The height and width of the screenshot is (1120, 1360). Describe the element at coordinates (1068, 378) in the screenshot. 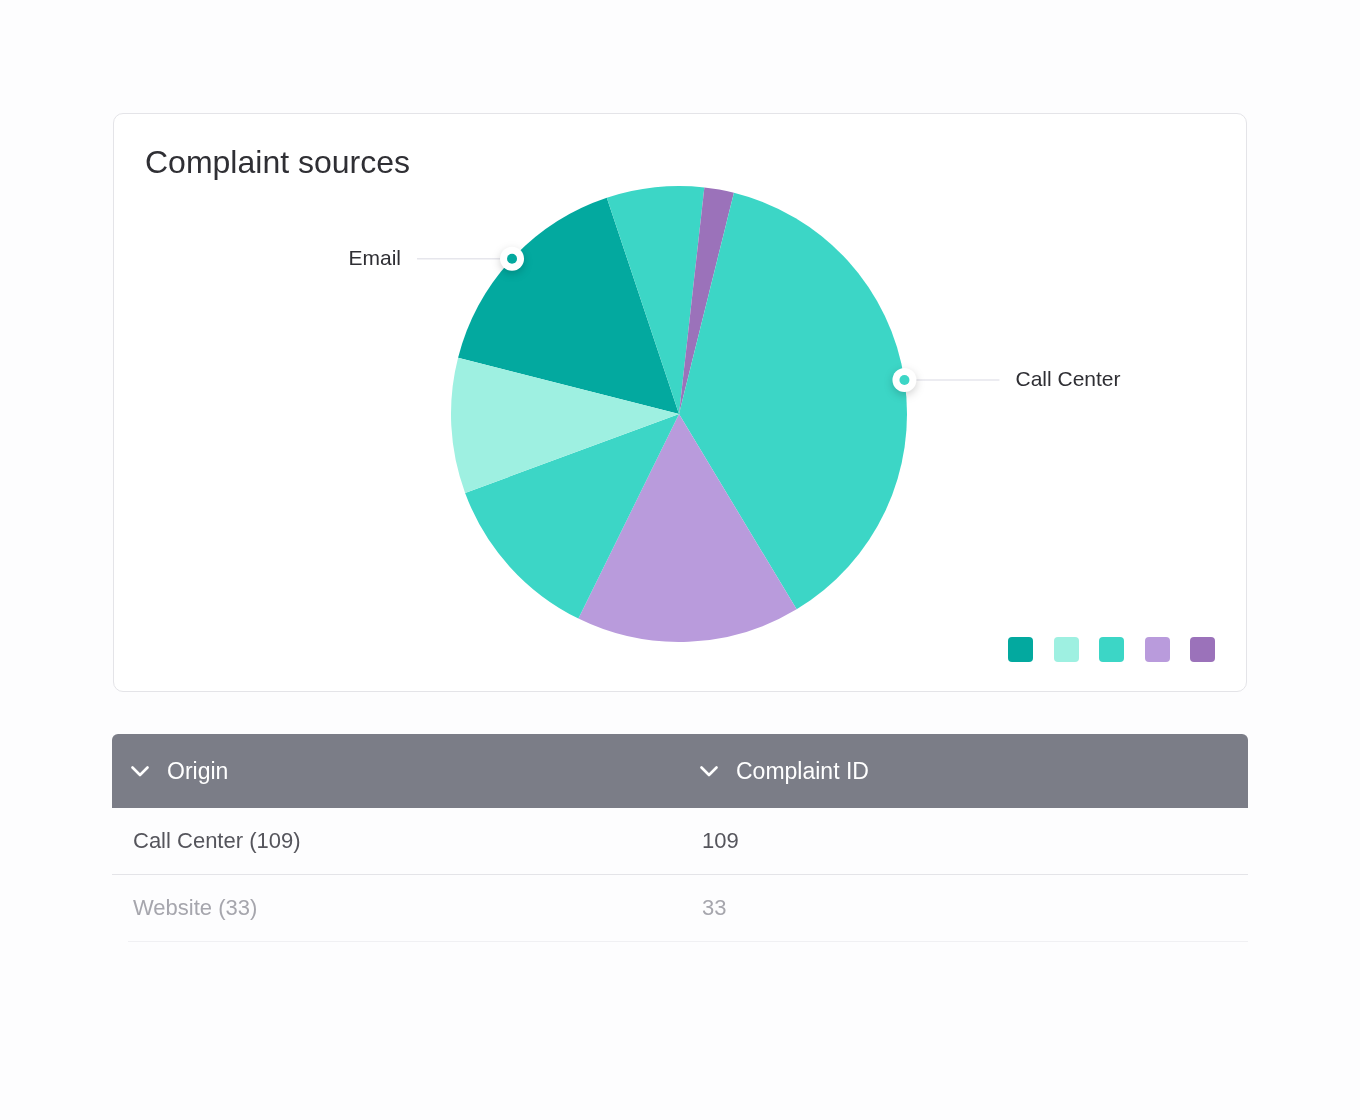

I see `slice-label: Call Center` at that location.